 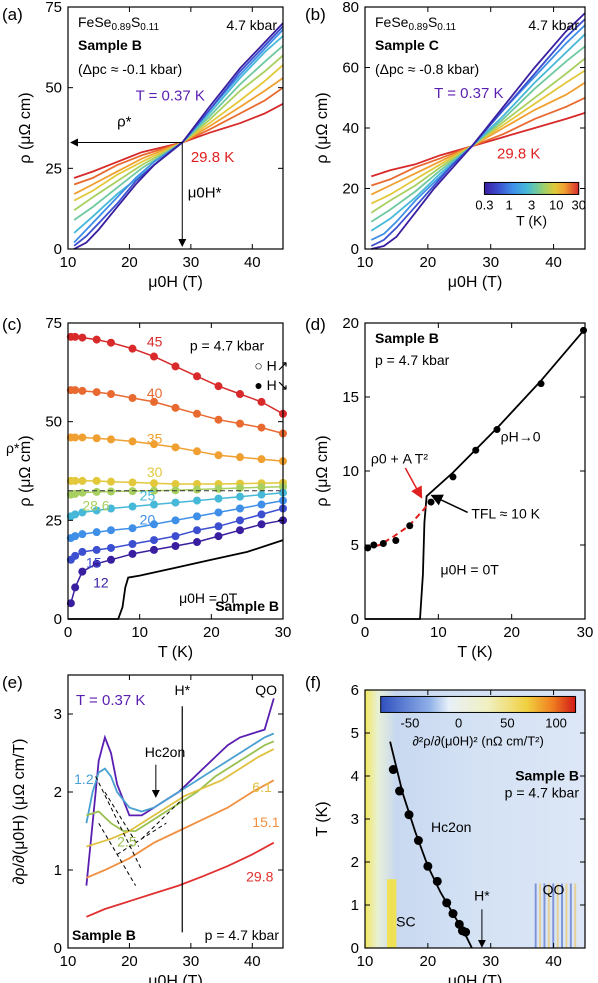 What do you see at coordinates (155, 393) in the screenshot?
I see `field-label: 40` at bounding box center [155, 393].